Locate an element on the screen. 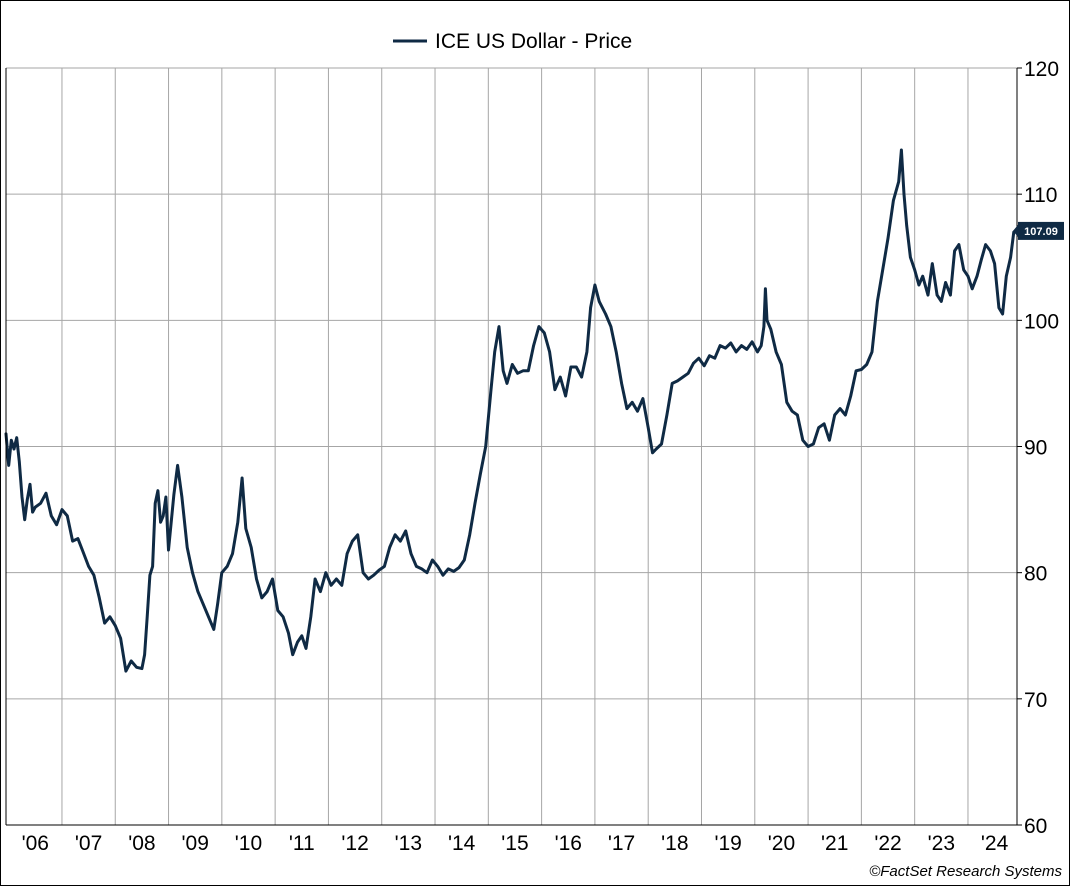 The image size is (1070, 886). x-tick-label: '15 is located at coordinates (514, 843).